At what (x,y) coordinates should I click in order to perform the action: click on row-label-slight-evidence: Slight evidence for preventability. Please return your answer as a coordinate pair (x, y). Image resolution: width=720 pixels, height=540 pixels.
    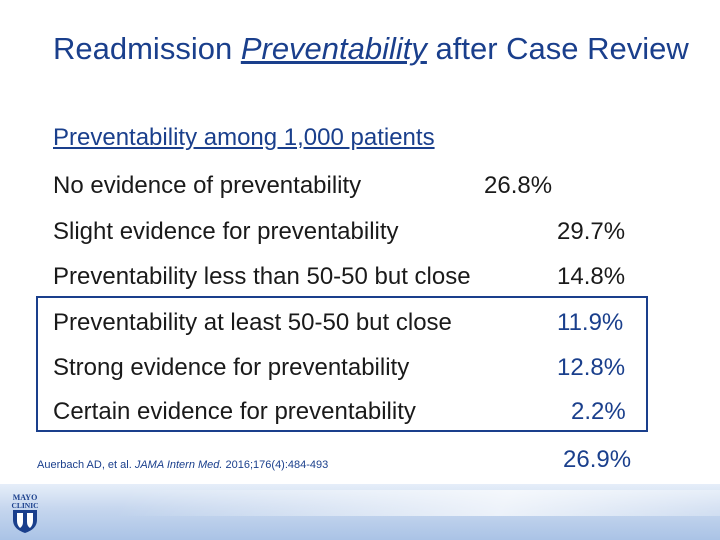
    Looking at the image, I should click on (226, 231).